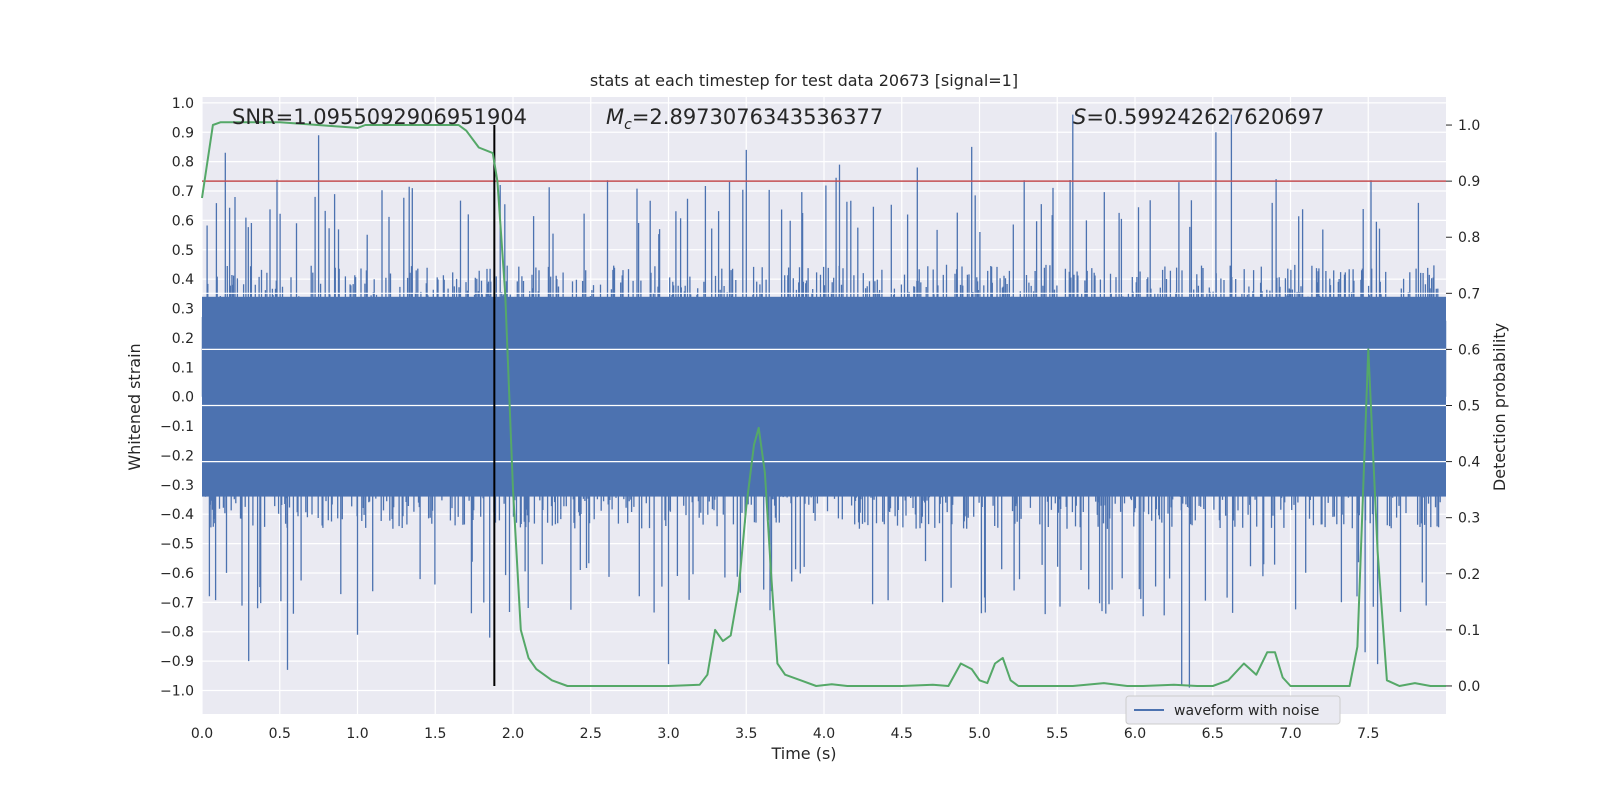 Image resolution: width=1600 pixels, height=800 pixels. I want to click on x-tick-label: 3.0, so click(668, 734).